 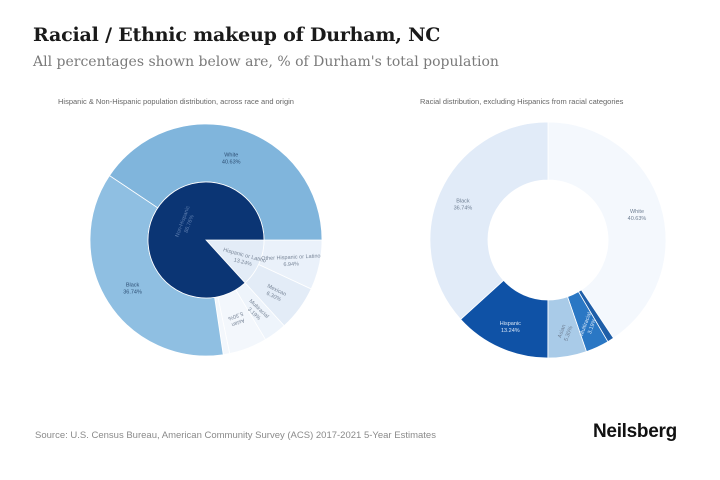 What do you see at coordinates (510, 327) in the screenshot?
I see `slice-label: Hispanic 13.24%` at bounding box center [510, 327].